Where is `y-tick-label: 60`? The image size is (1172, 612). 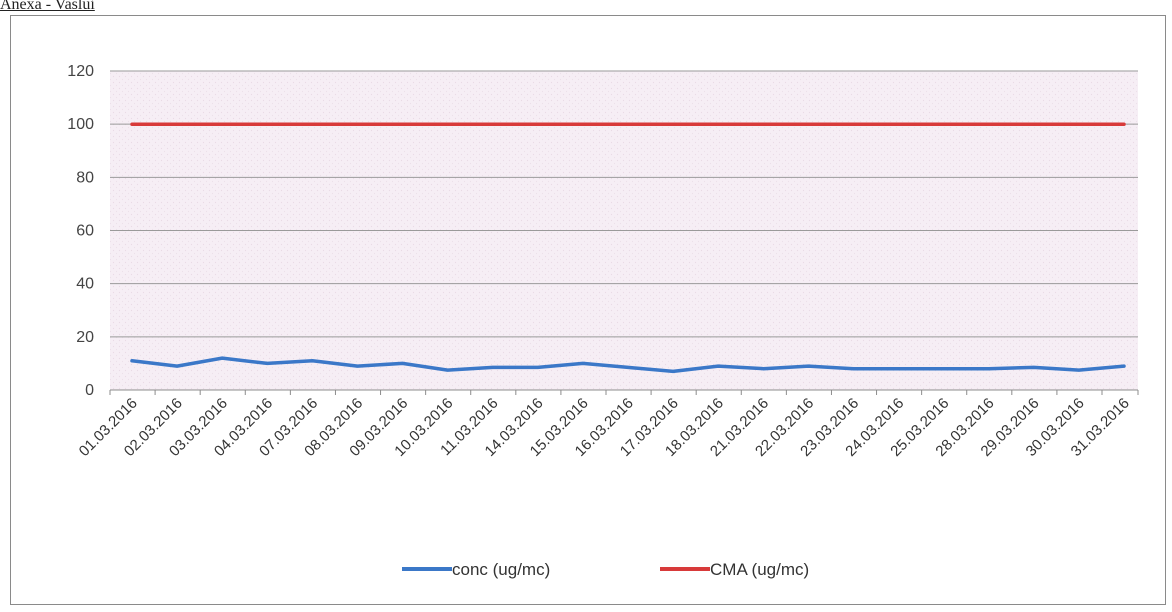 y-tick-label: 60 is located at coordinates (85, 231).